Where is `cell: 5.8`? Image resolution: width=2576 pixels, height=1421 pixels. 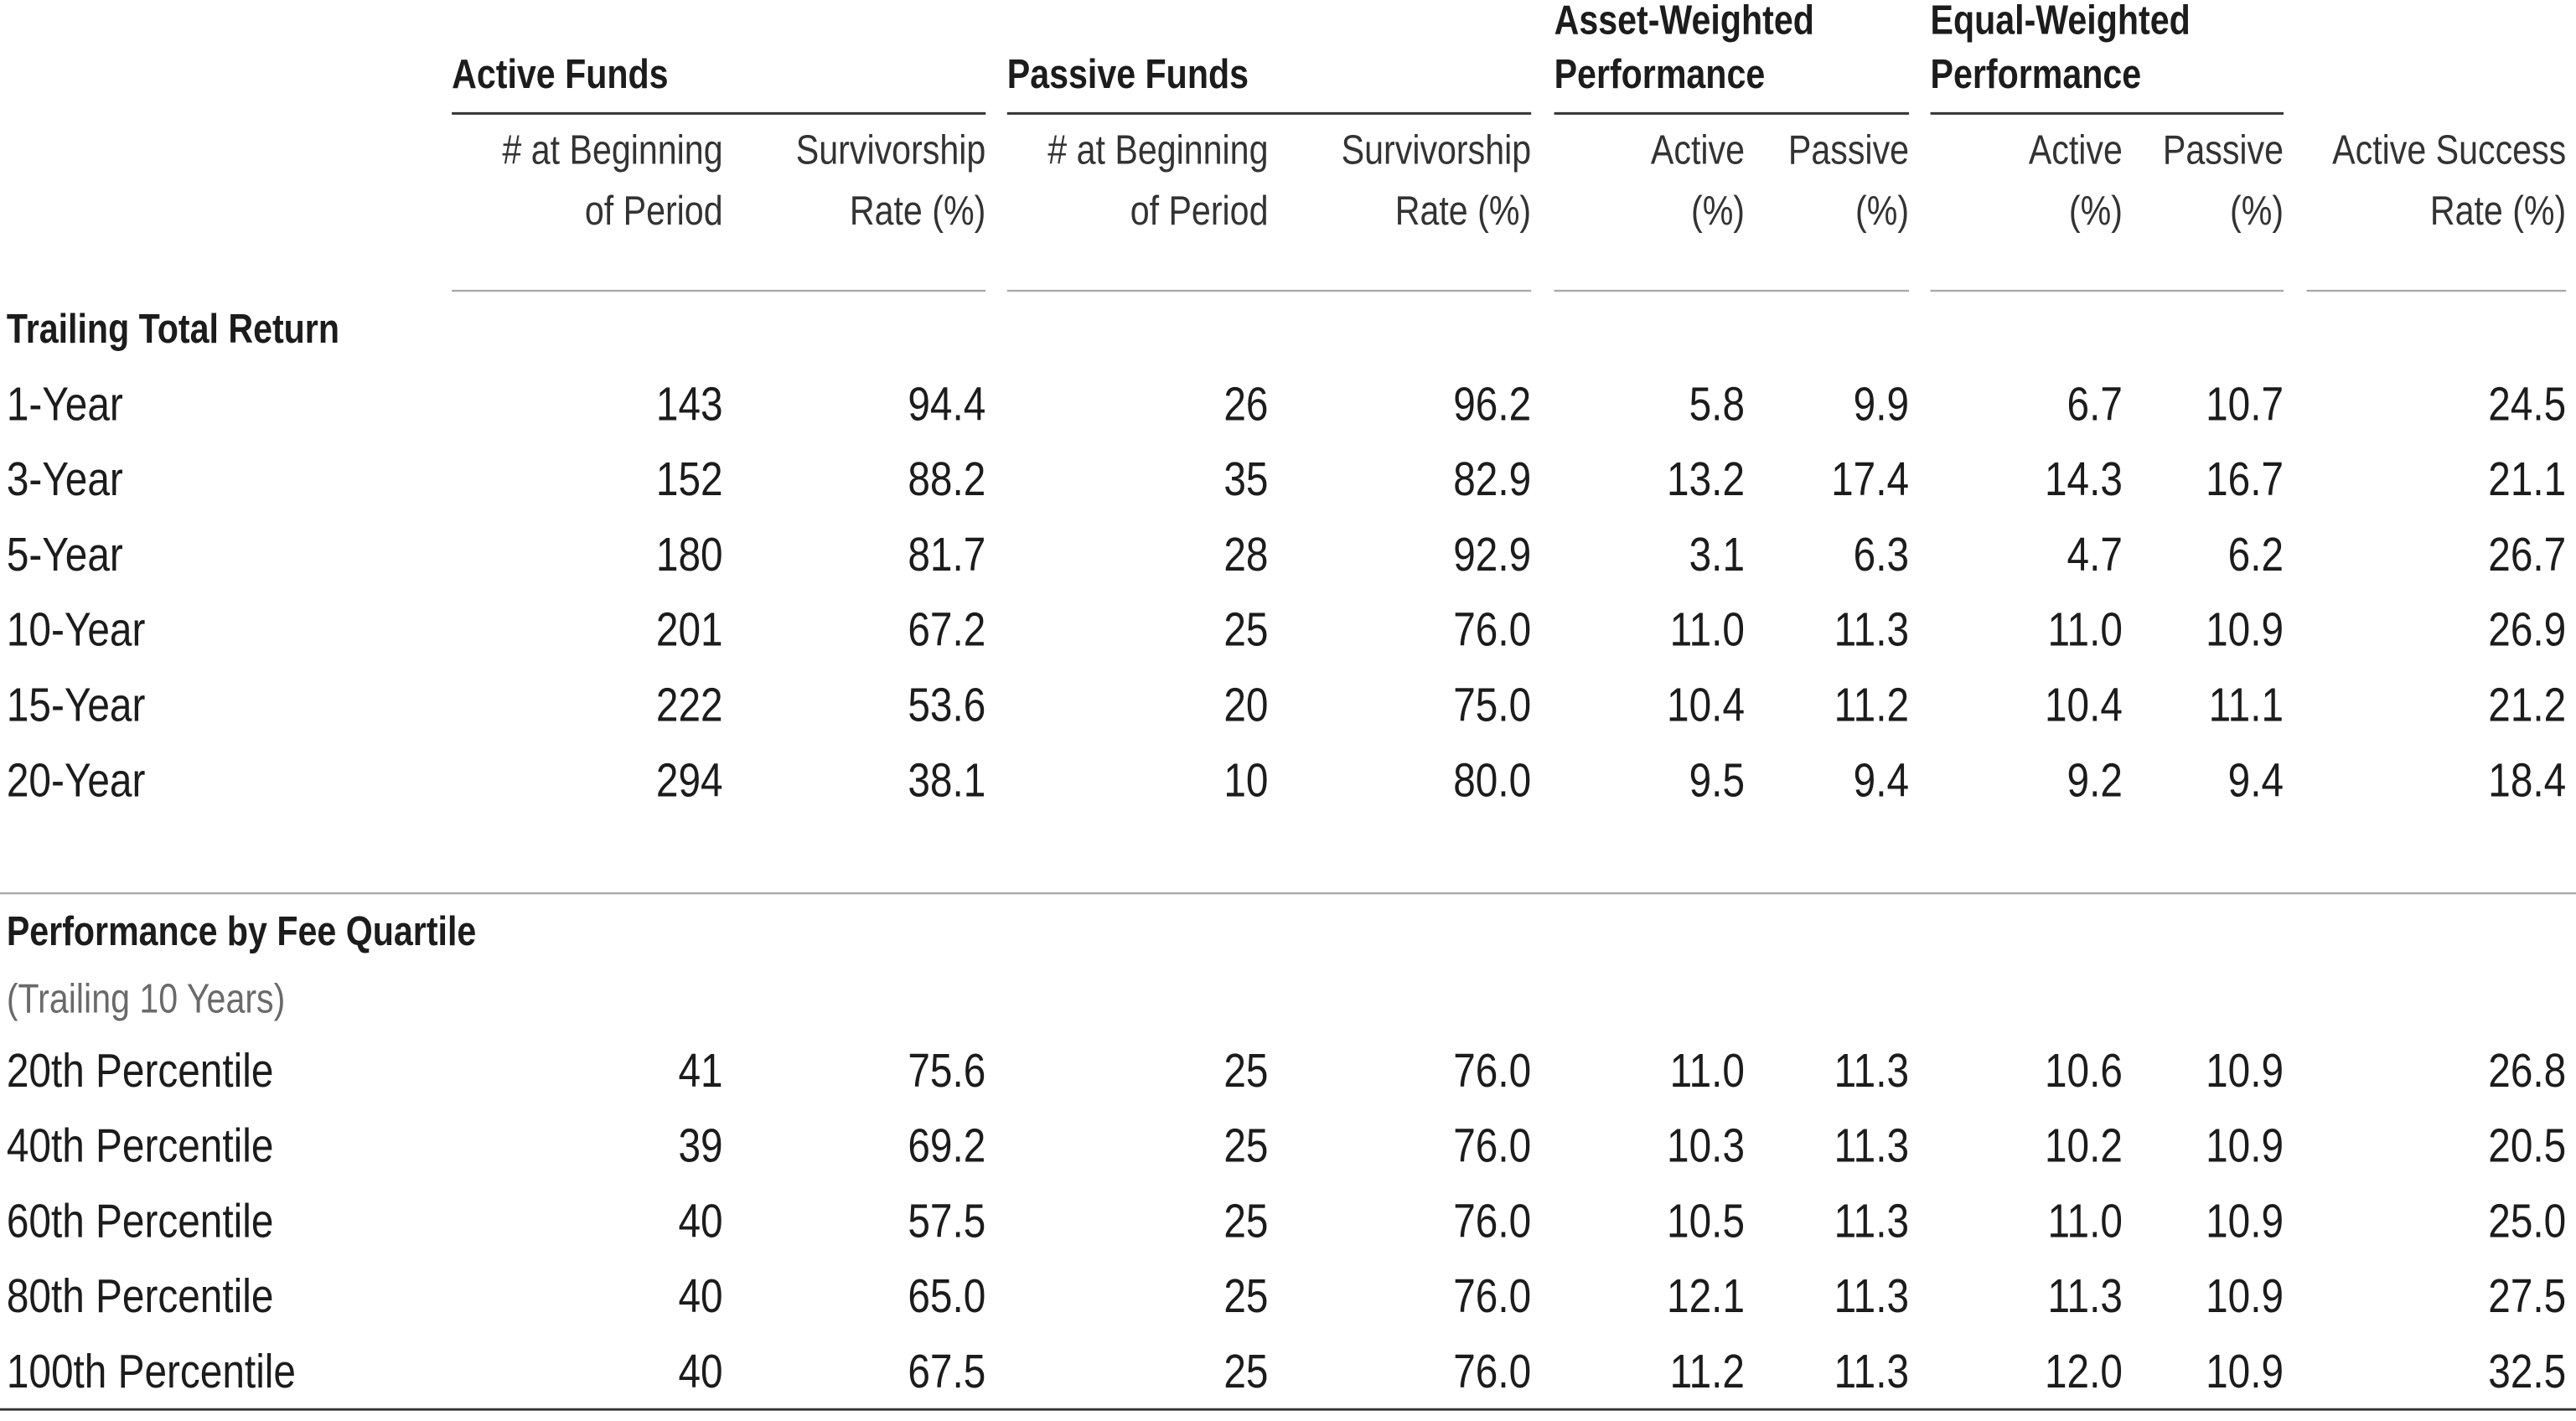
cell: 5.8 is located at coordinates (1717, 404).